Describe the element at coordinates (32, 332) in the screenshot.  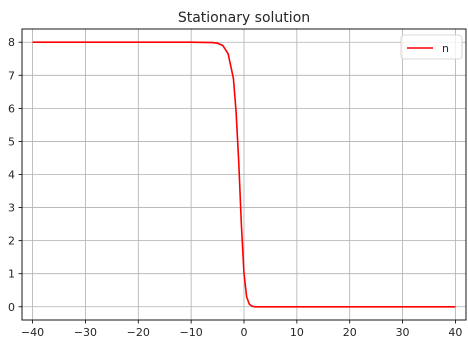
I see `x-tick-label: −40` at that location.